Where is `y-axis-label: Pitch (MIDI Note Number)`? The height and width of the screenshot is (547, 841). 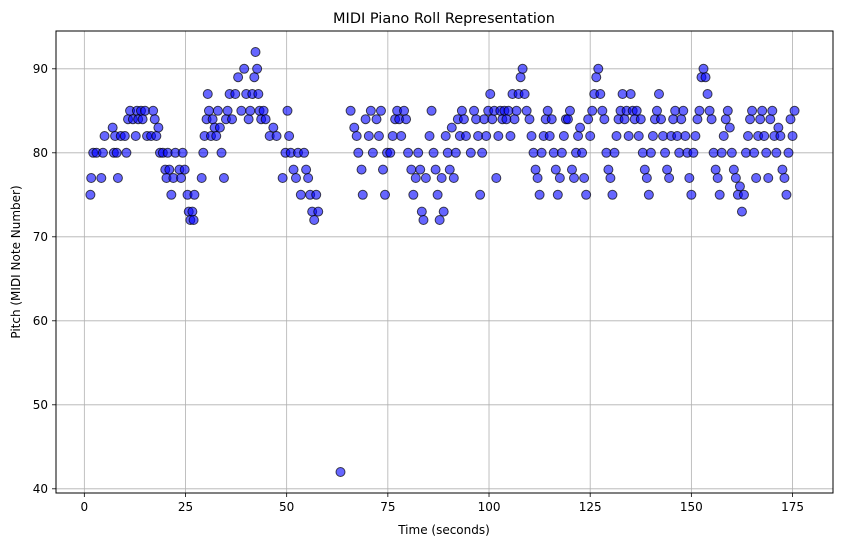 y-axis-label: Pitch (MIDI Note Number) is located at coordinates (16, 261).